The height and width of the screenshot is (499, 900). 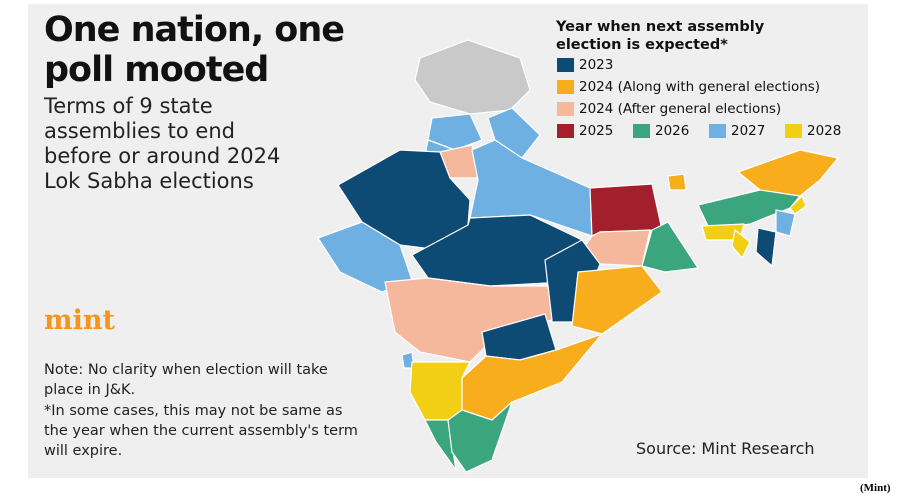 I want to click on legend-label: 2024 (After general elections), so click(x=680, y=109).